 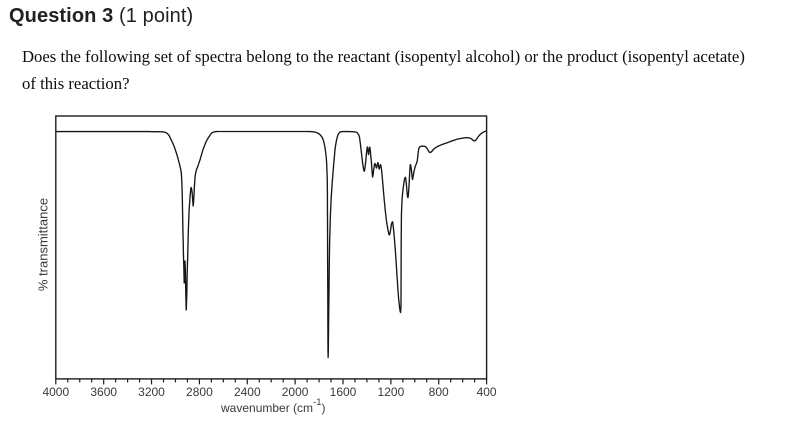 I want to click on svg-text: 1600, so click(x=343, y=392).